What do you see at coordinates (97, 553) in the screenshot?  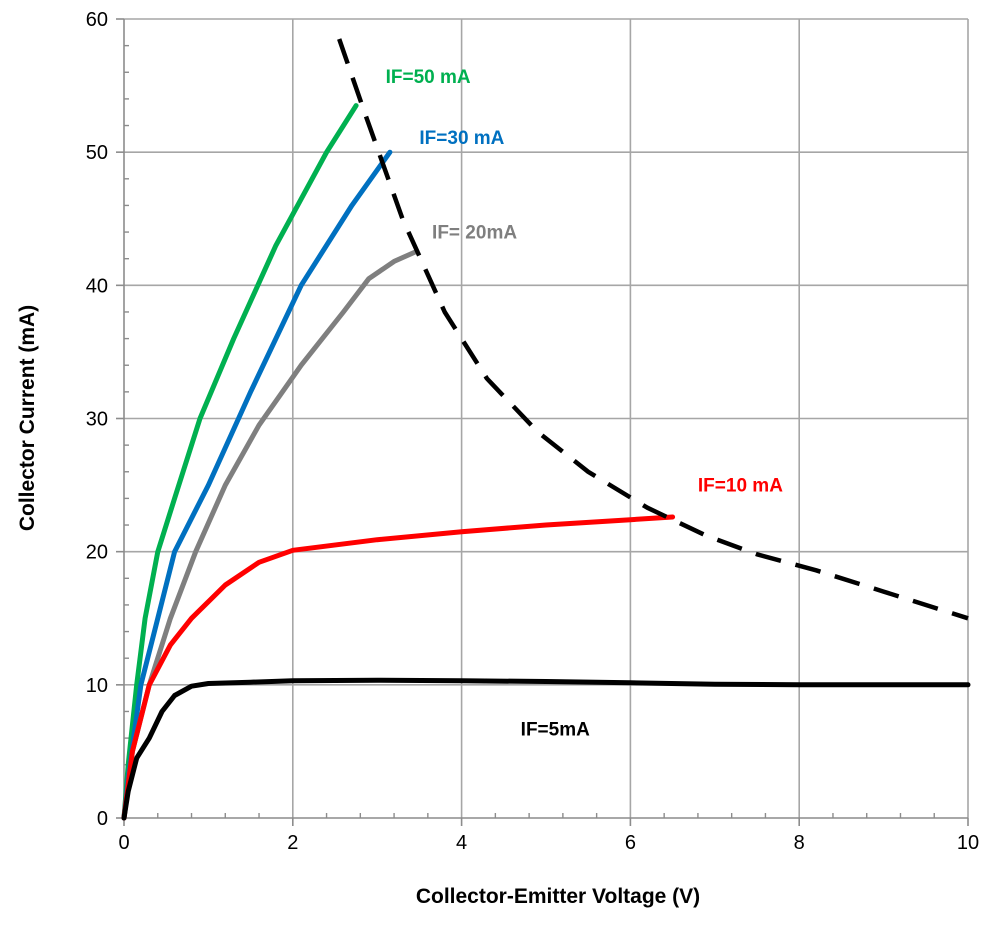 I see `y-tick-label: 20` at bounding box center [97, 553].